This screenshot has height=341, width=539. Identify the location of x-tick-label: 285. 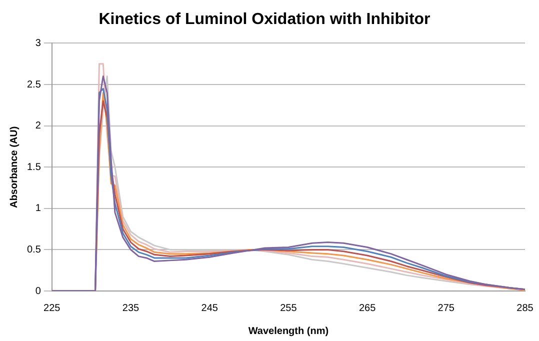
(525, 308).